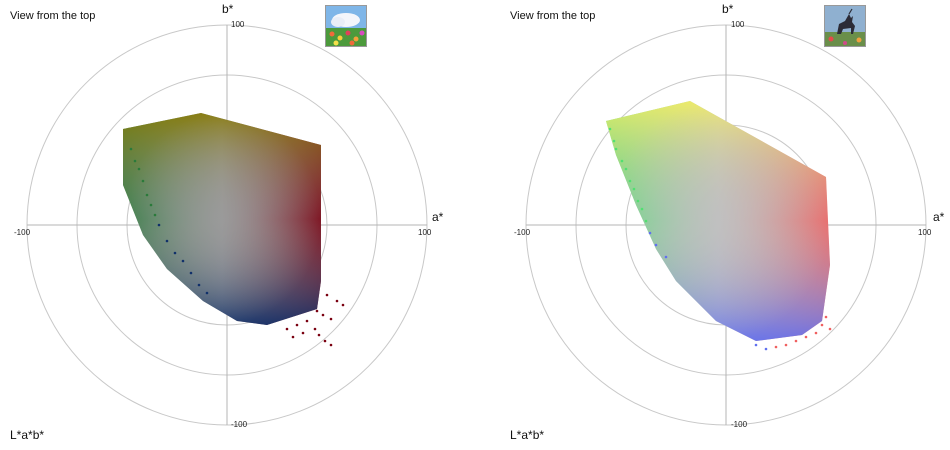 This screenshot has width=950, height=450. I want to click on flower-field-sky-icon, so click(346, 26).